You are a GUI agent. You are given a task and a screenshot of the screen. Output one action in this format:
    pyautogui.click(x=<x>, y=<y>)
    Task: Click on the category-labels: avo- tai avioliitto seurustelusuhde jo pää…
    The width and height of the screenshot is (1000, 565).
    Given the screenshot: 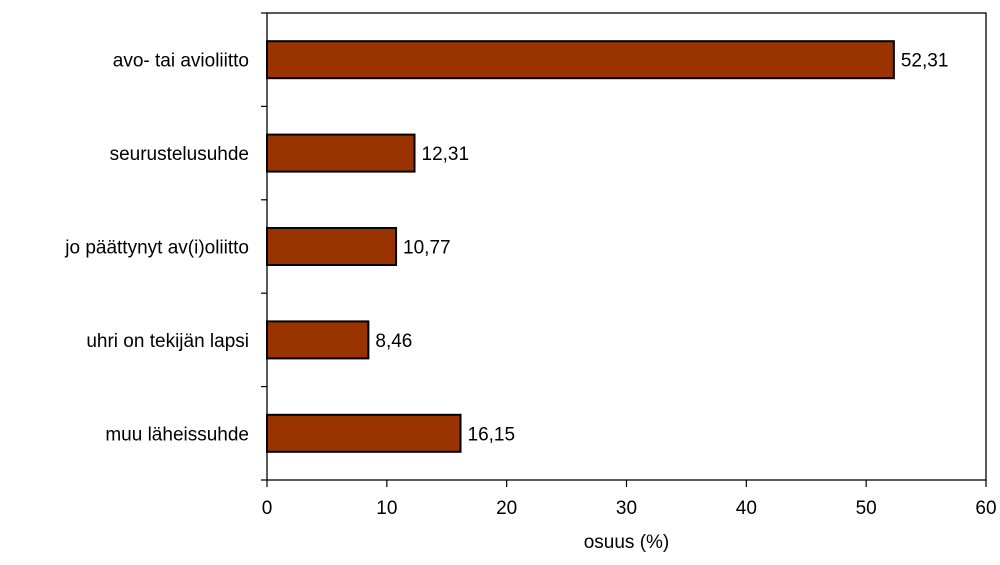 What is the action you would take?
    pyautogui.click(x=156, y=248)
    